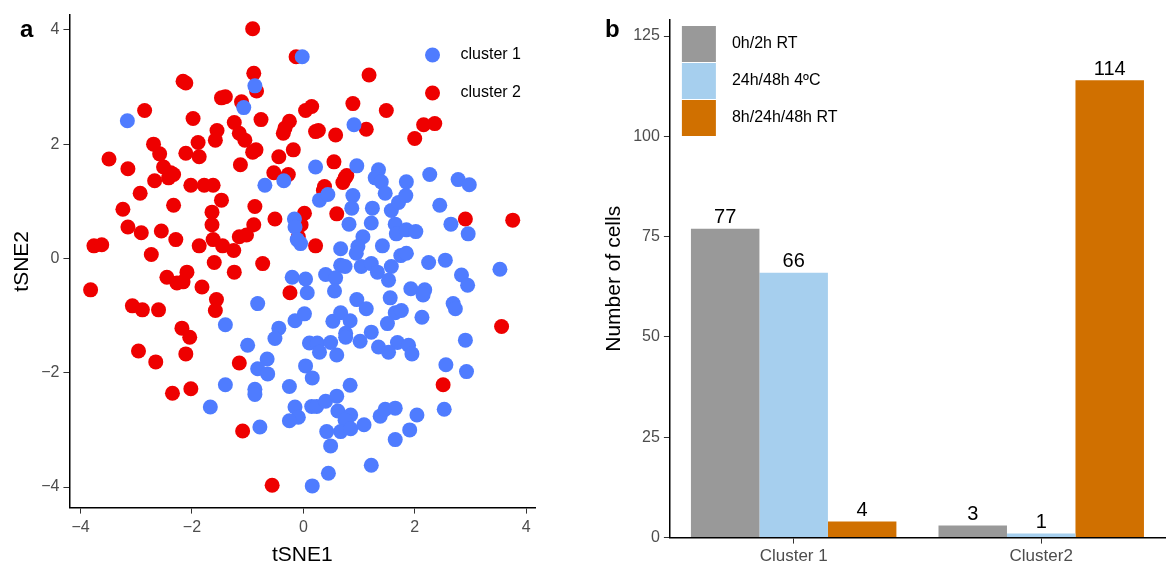  Describe the element at coordinates (793, 260) in the screenshot. I see `data-label: 66` at that location.